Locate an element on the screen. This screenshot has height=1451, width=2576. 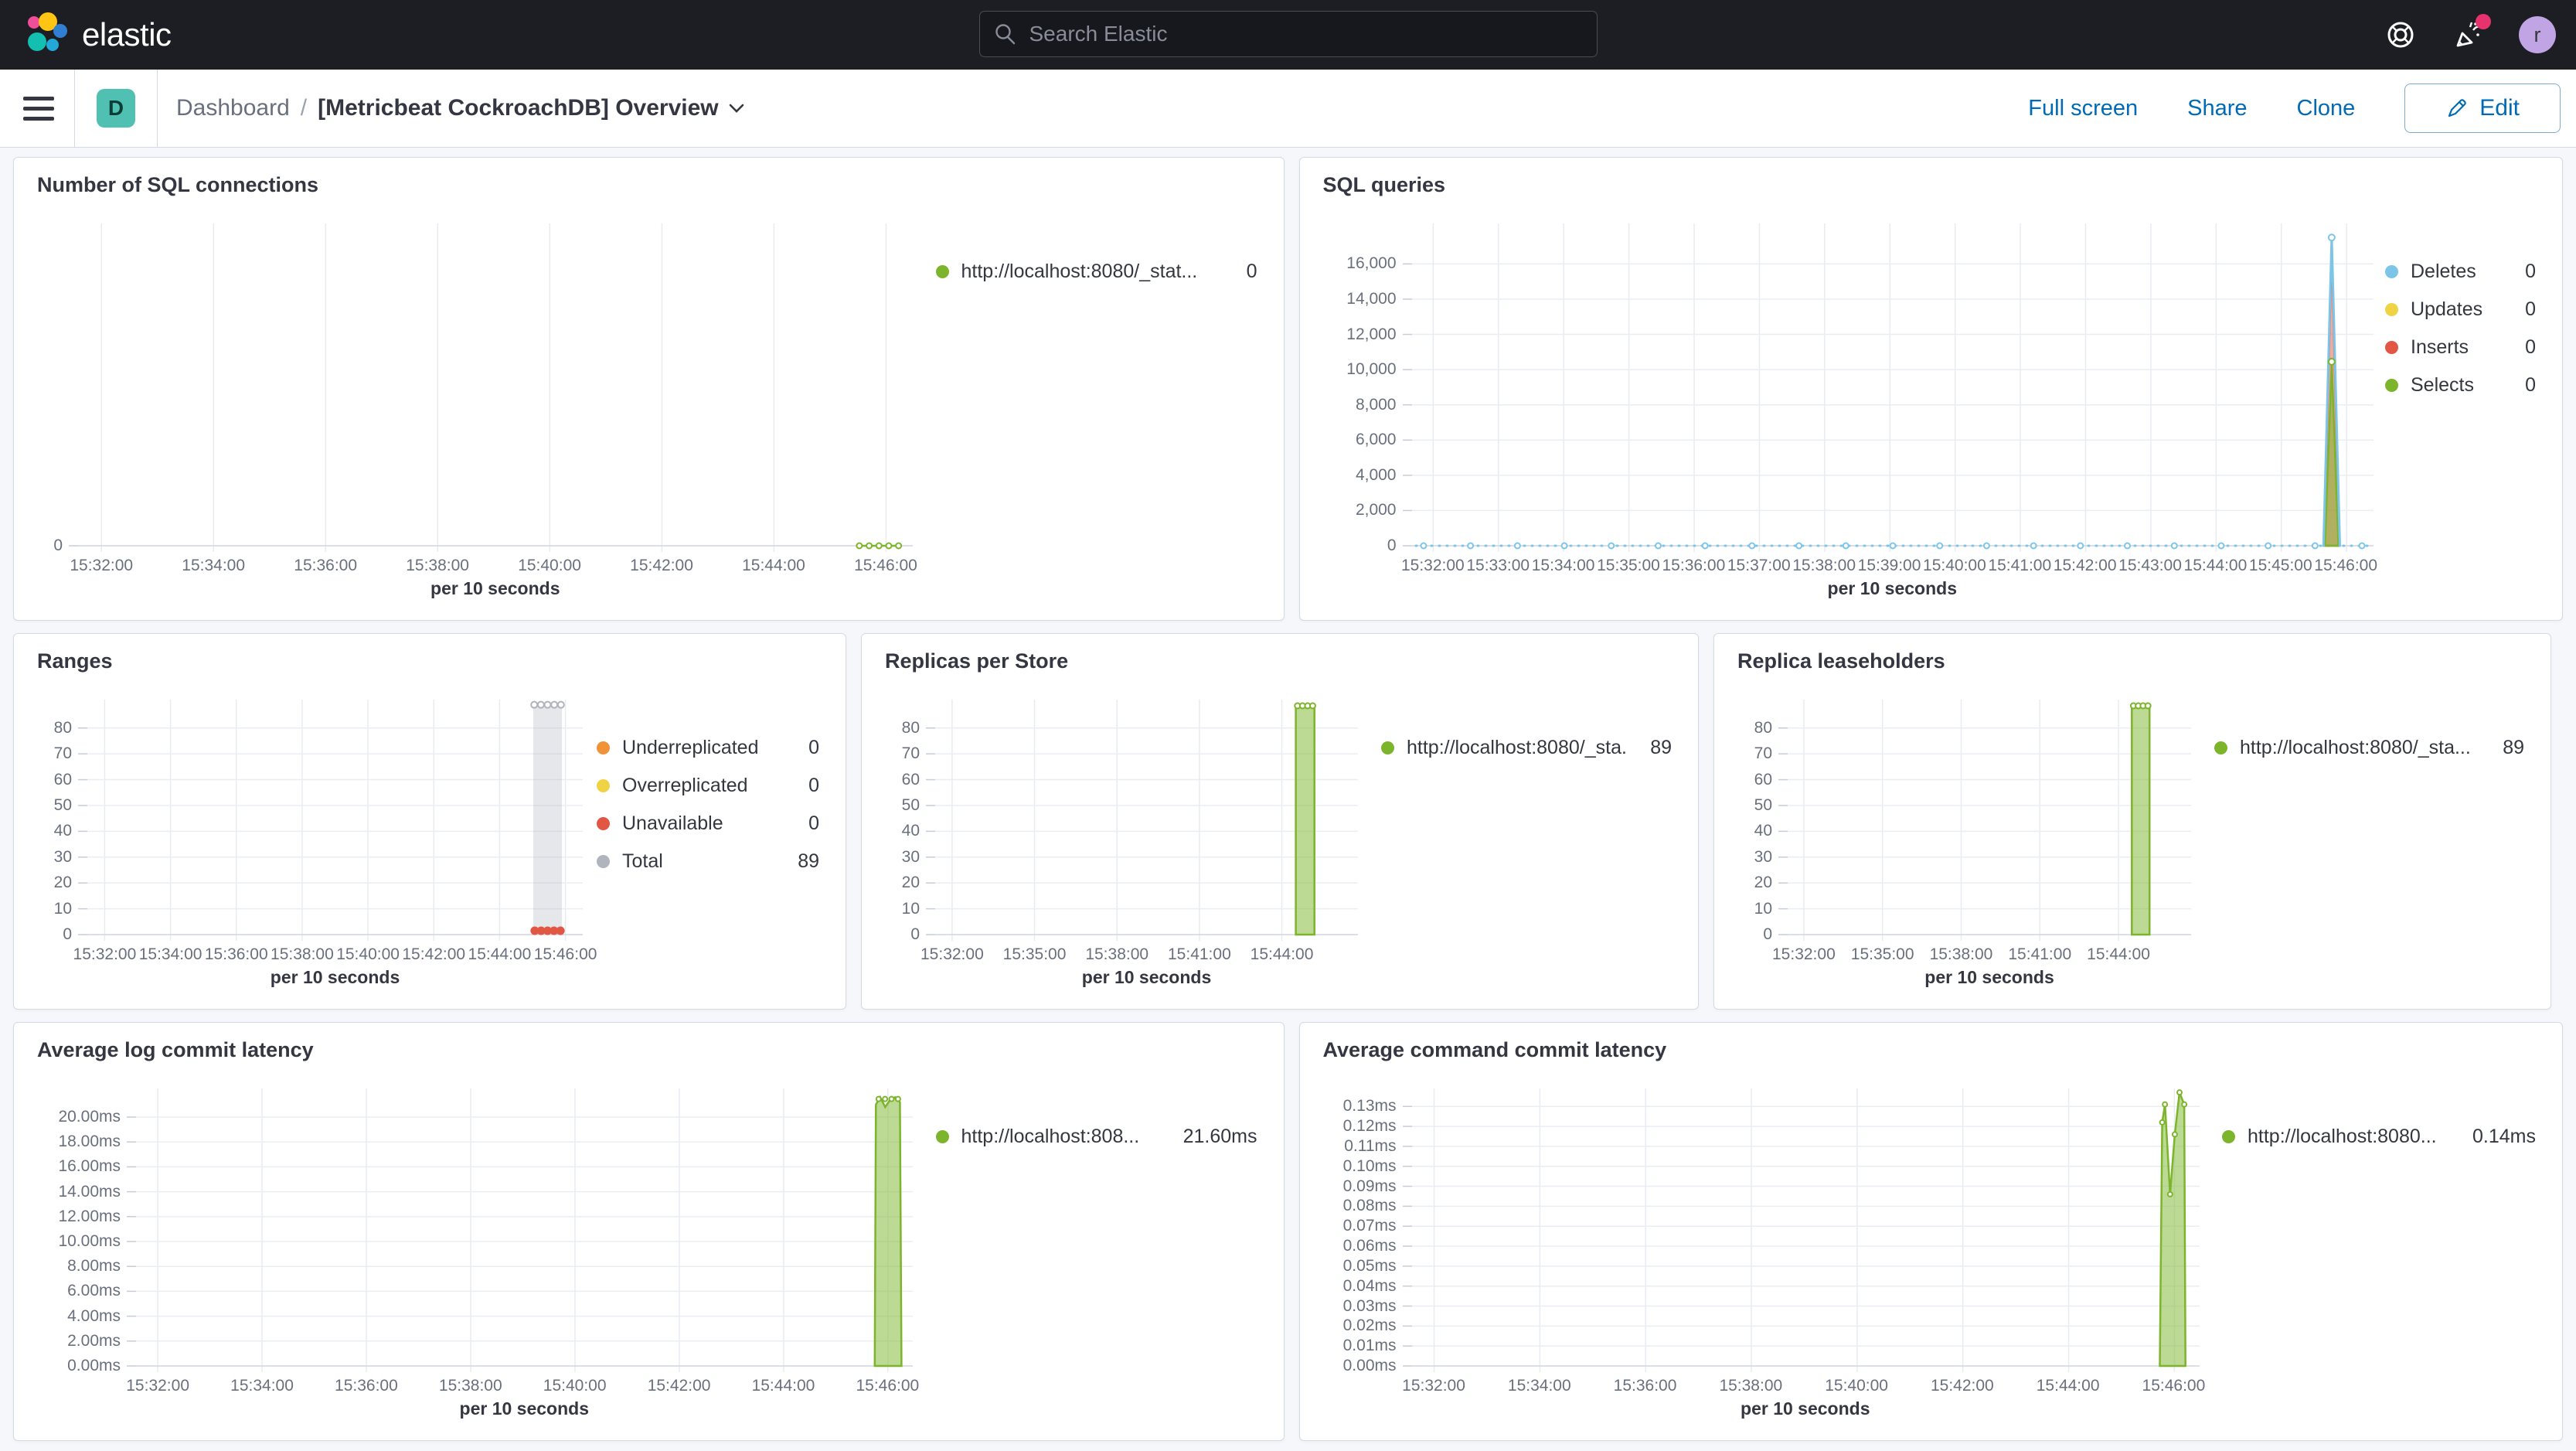
panel-title: Replica leaseholders is located at coordinates (1841, 661).